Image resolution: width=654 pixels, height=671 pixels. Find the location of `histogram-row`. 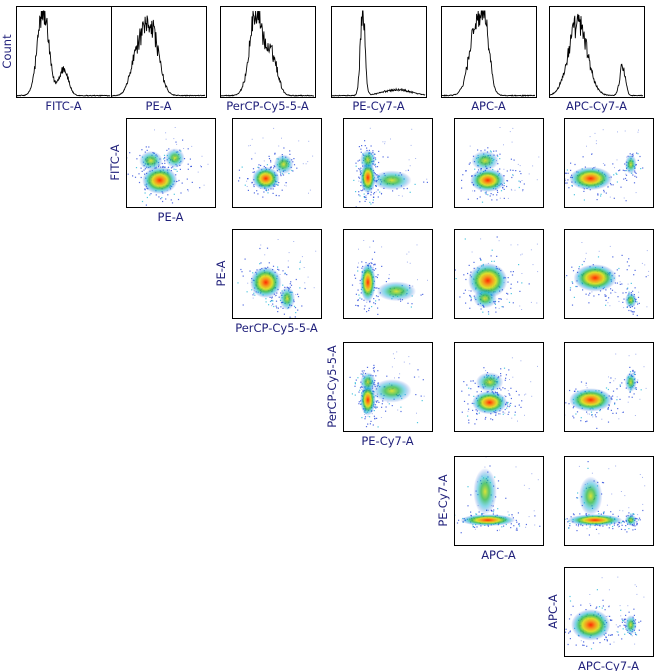

histogram-row is located at coordinates (330, 52).